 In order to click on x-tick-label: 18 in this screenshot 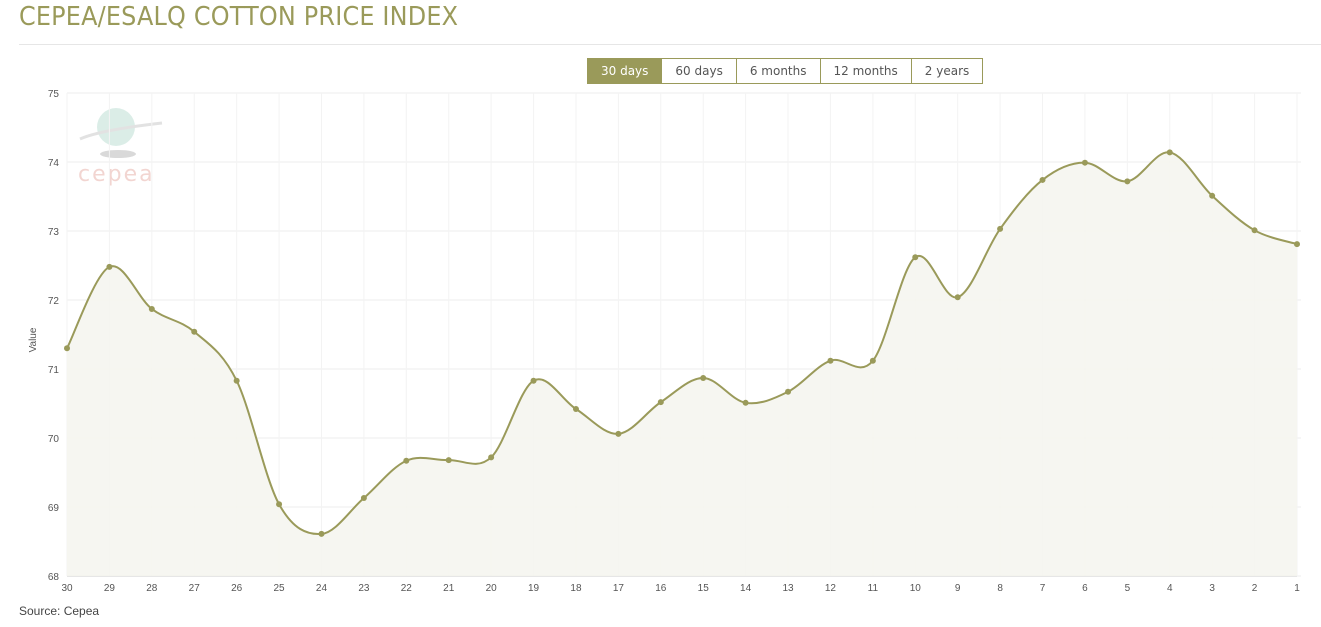, I will do `click(576, 588)`.